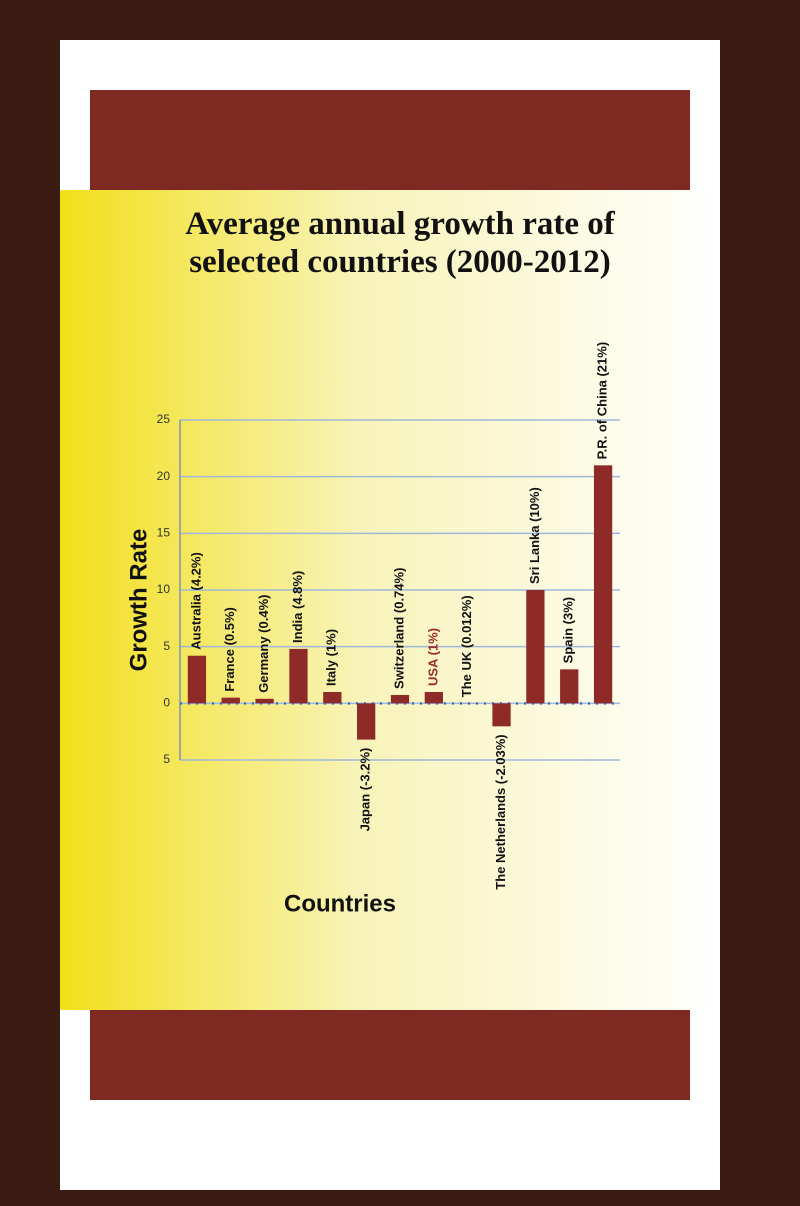 The width and height of the screenshot is (800, 1206). Describe the element at coordinates (390, 1055) in the screenshot. I see `bottom-band` at that location.